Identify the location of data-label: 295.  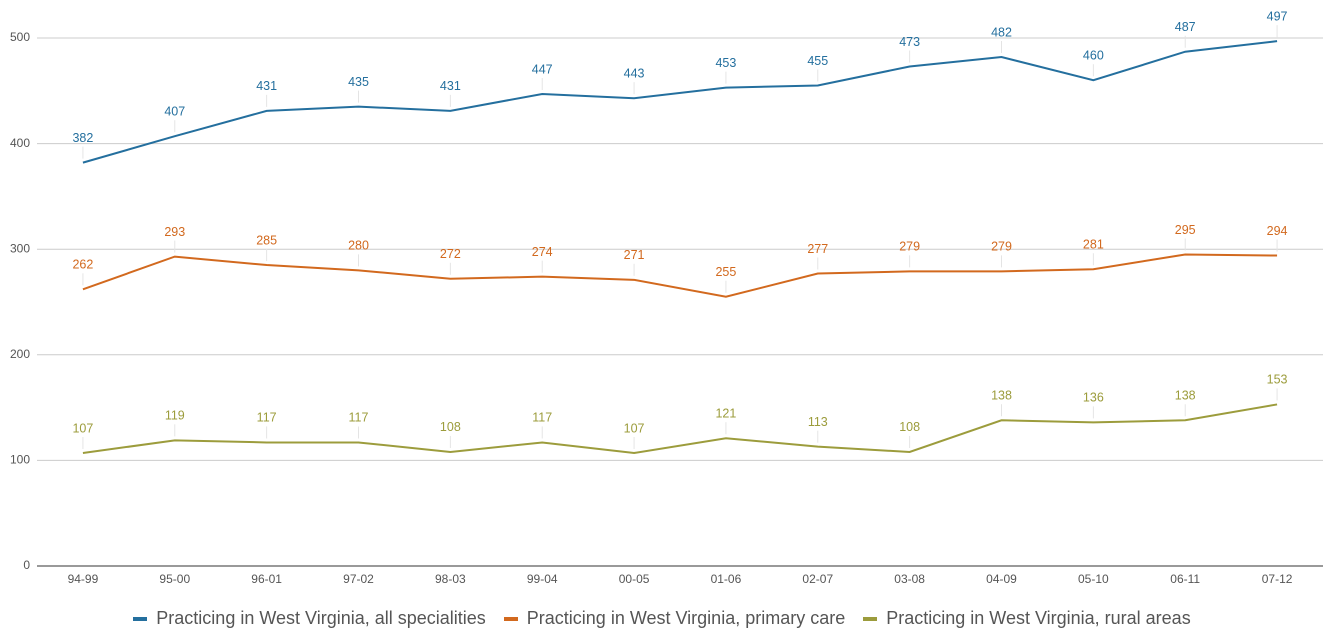
(1185, 230).